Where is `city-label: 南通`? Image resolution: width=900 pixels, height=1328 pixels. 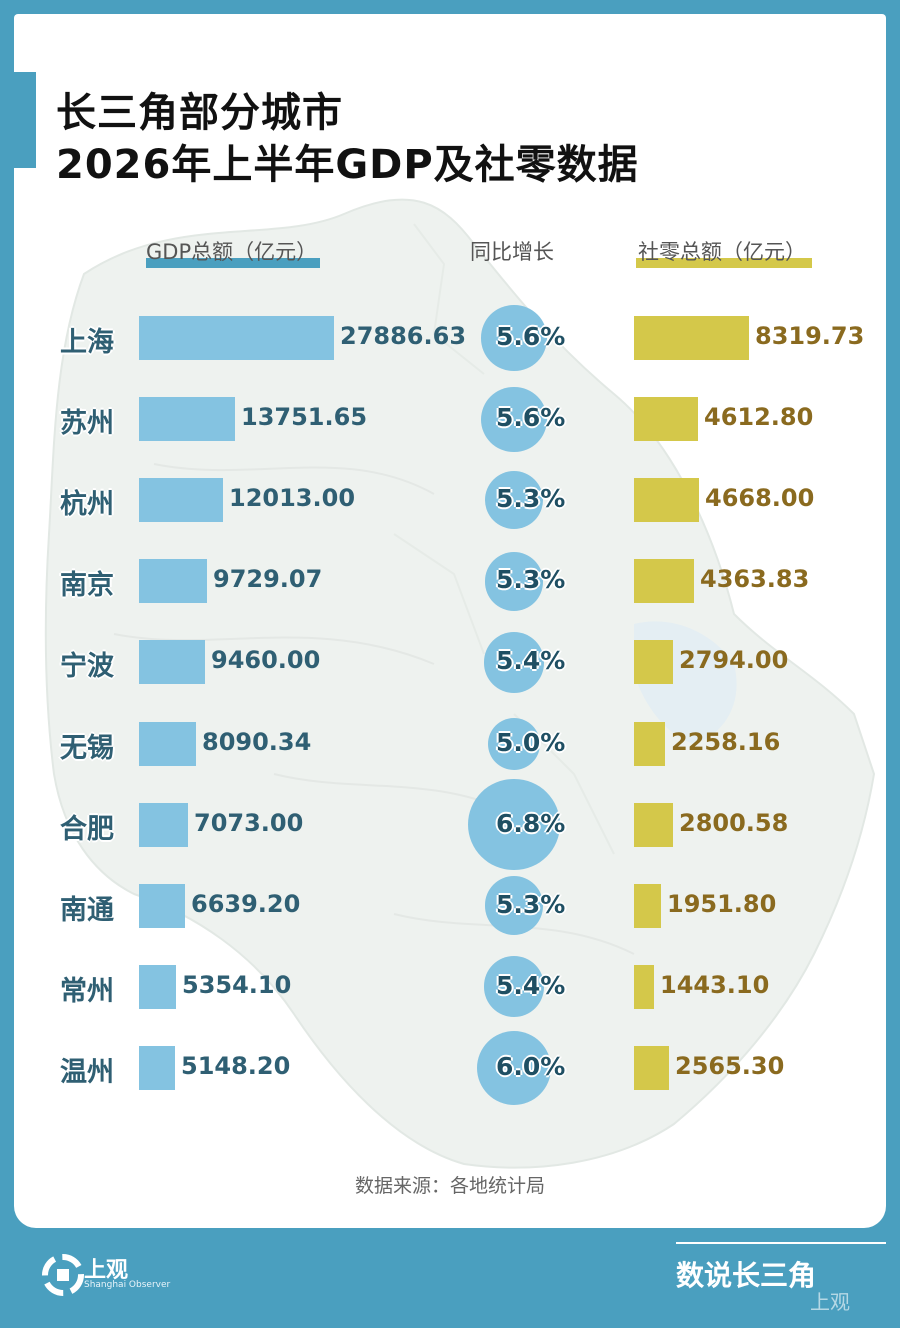 city-label: 南通 is located at coordinates (87, 910).